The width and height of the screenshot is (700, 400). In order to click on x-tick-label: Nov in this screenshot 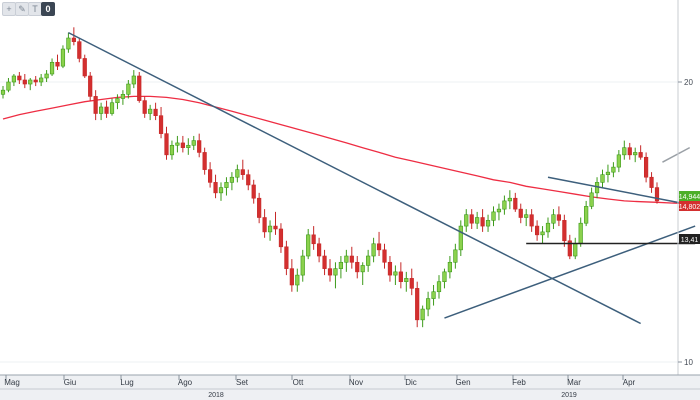, I will do `click(356, 382)`.